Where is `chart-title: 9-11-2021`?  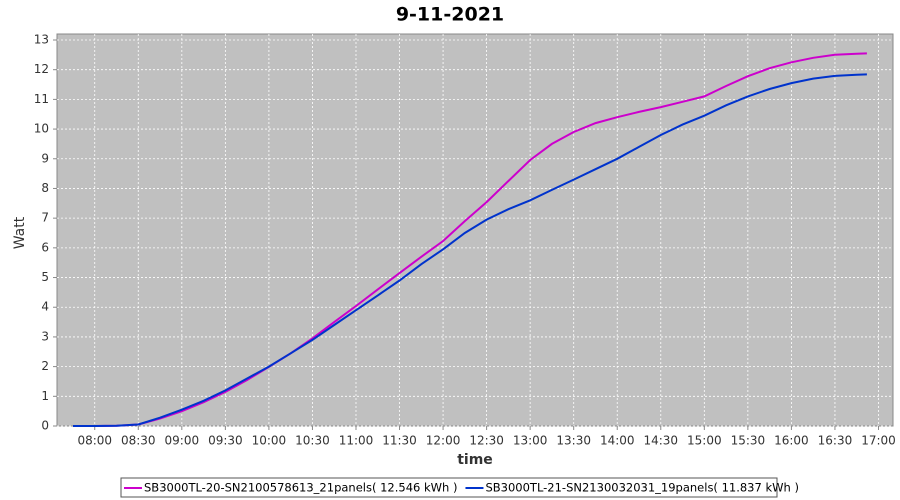
chart-title: 9-11-2021 is located at coordinates (450, 15).